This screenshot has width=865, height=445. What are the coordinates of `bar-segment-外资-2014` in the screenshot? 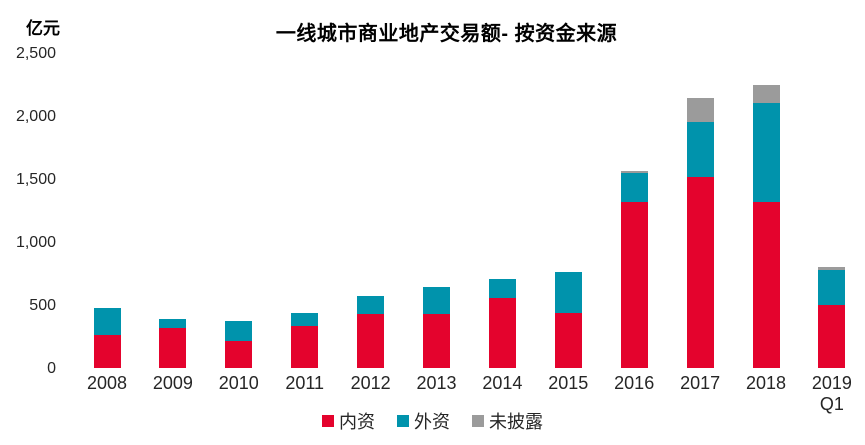 It's located at (502, 288).